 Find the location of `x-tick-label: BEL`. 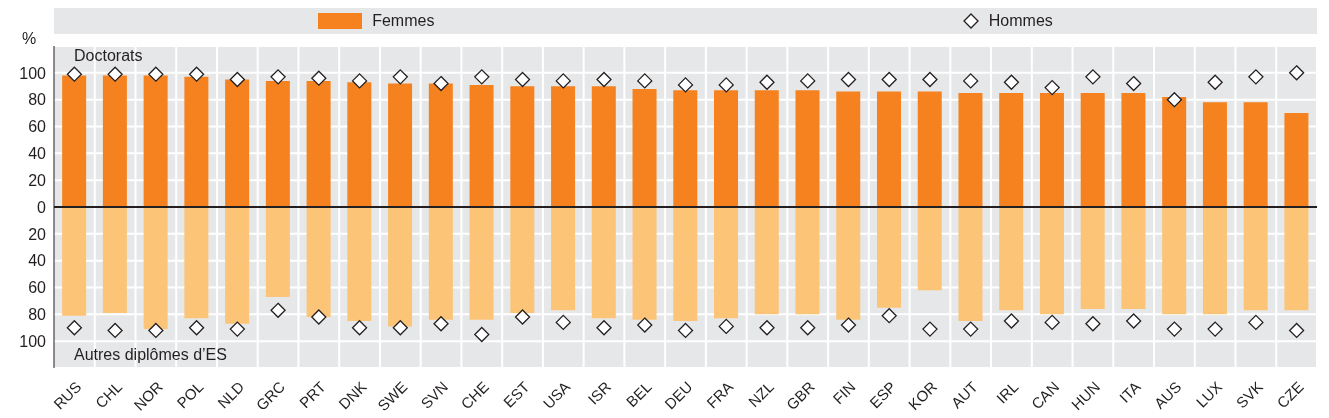

x-tick-label: BEL is located at coordinates (638, 394).